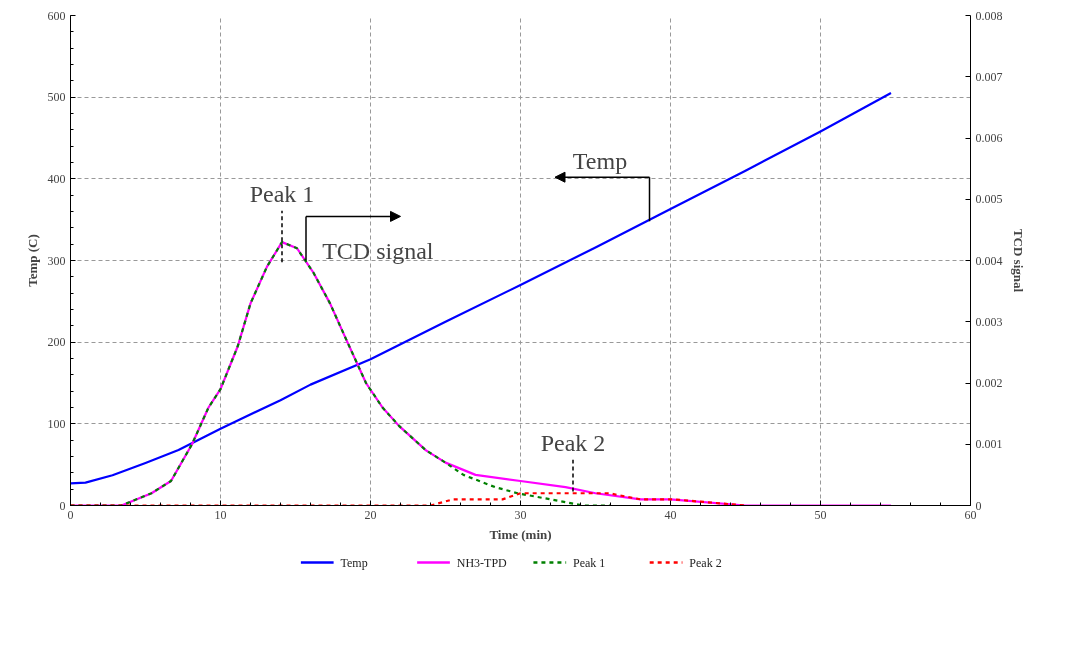 This screenshot has width=1069, height=654. What do you see at coordinates (378, 251) in the screenshot?
I see `annotation: TCD signal` at bounding box center [378, 251].